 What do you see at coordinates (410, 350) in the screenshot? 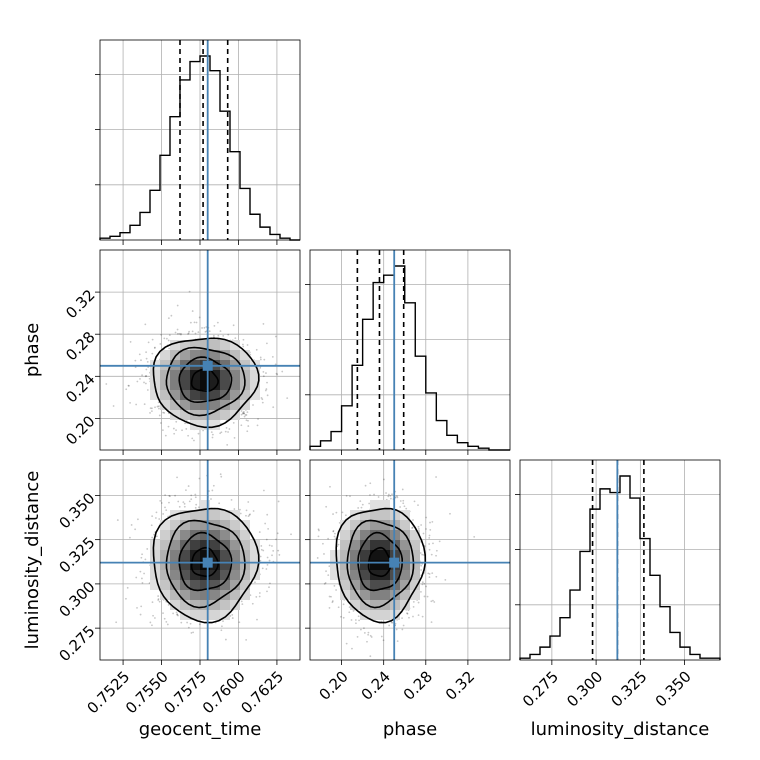
I see `panel-frame` at bounding box center [410, 350].